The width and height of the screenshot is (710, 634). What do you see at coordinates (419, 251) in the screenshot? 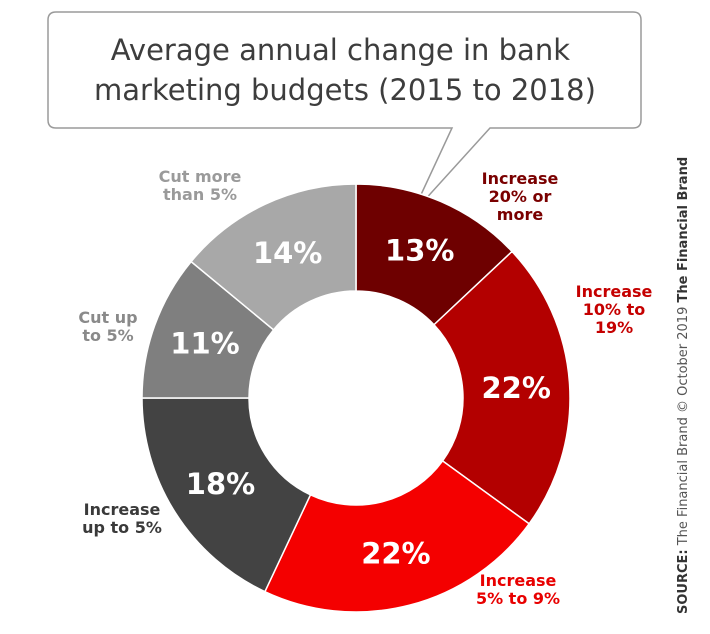
I see `value-label-increase-20pct-or-more: 13%` at bounding box center [419, 251].